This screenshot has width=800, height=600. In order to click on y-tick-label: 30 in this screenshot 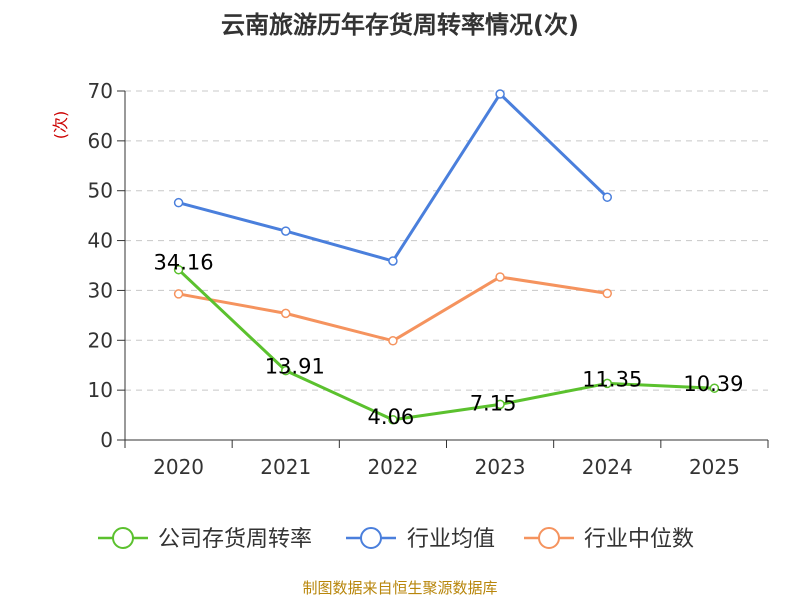, I will do `click(100, 290)`.